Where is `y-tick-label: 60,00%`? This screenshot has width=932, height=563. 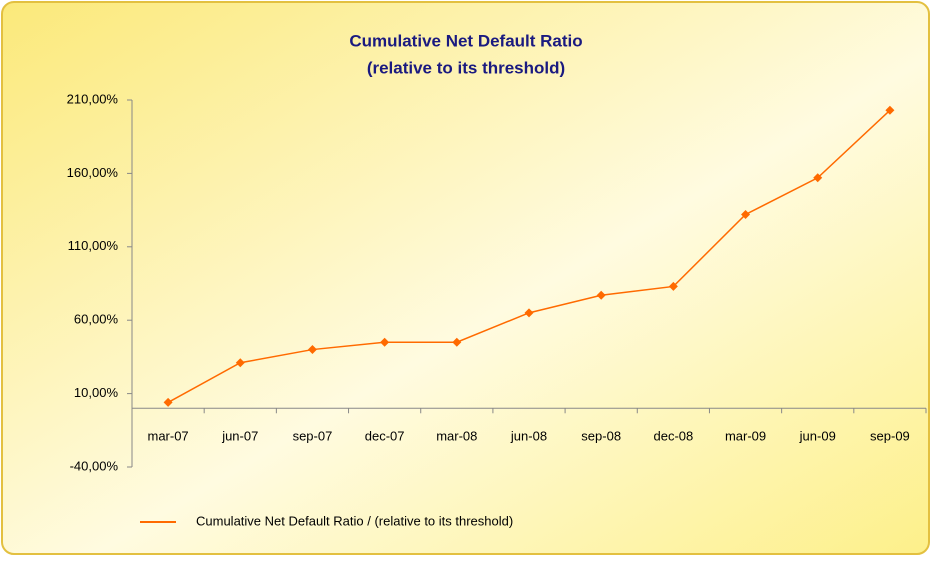 y-tick-label: 60,00% is located at coordinates (96, 319).